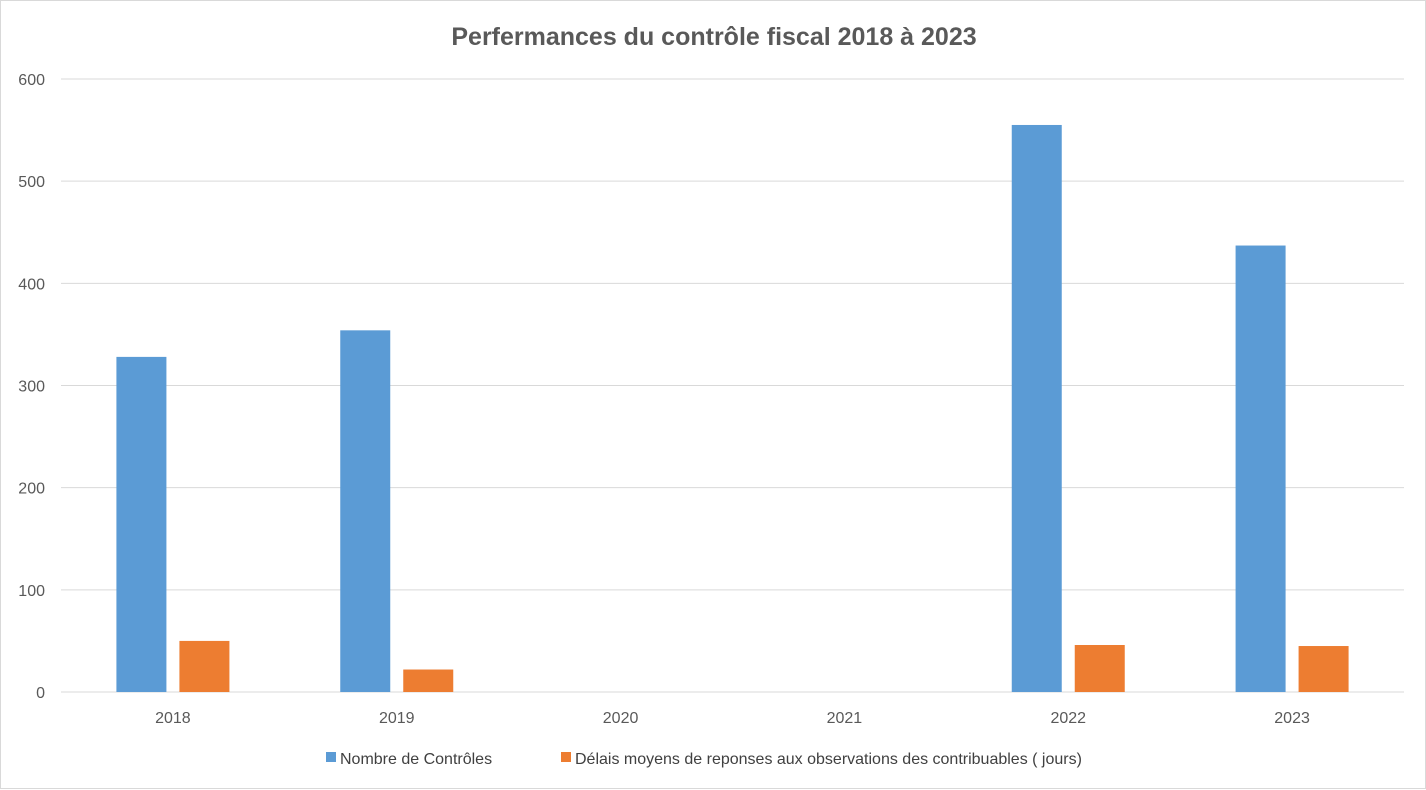  What do you see at coordinates (1292, 718) in the screenshot?
I see `x-tick-label: 2023` at bounding box center [1292, 718].